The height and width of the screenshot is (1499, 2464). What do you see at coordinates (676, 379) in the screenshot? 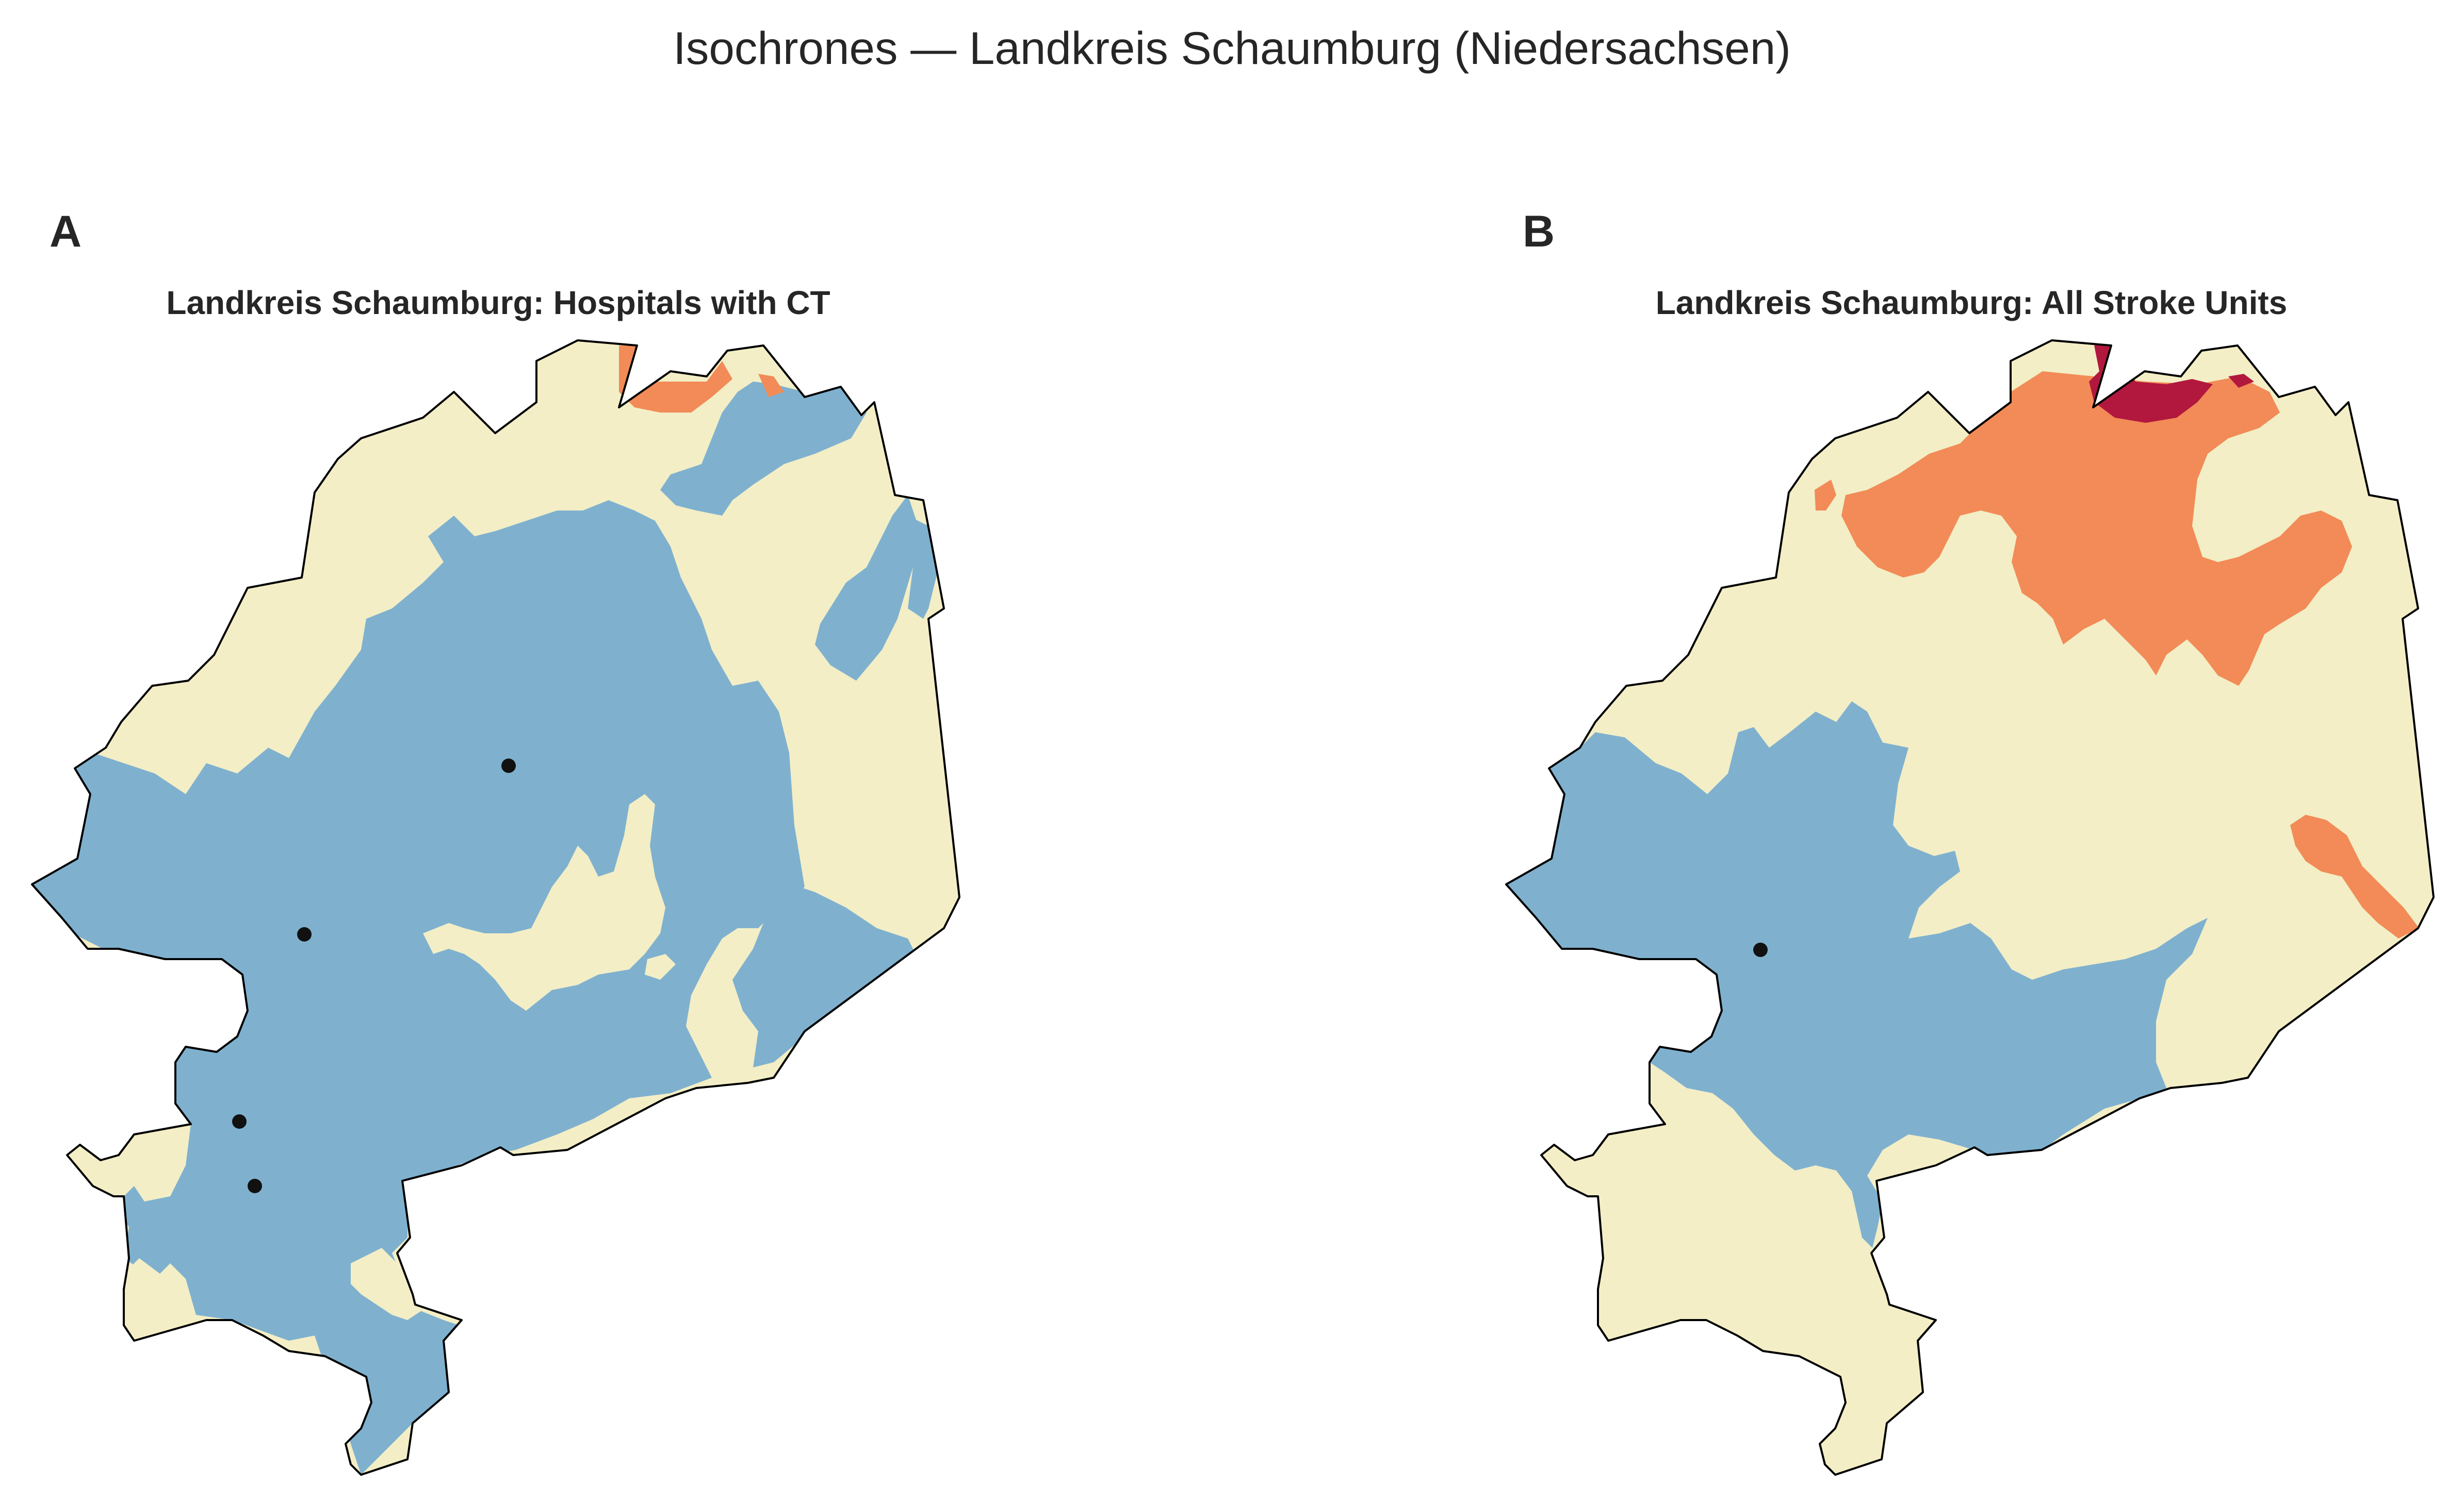
I see `zone-orange-a-north` at bounding box center [676, 379].